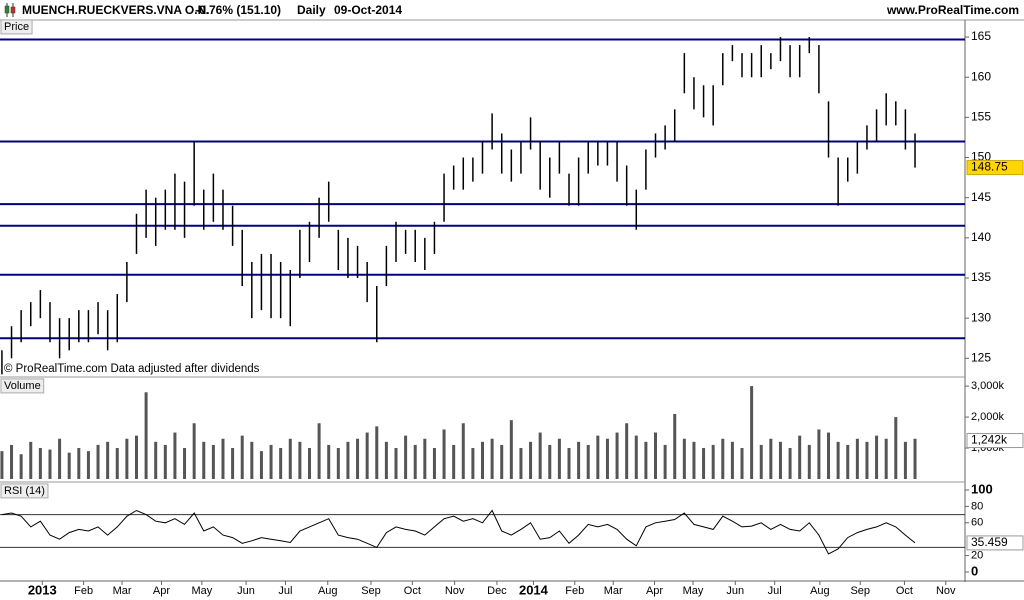 The width and height of the screenshot is (1024, 600). What do you see at coordinates (981, 36) in the screenshot?
I see `y-tick-label: 165` at bounding box center [981, 36].